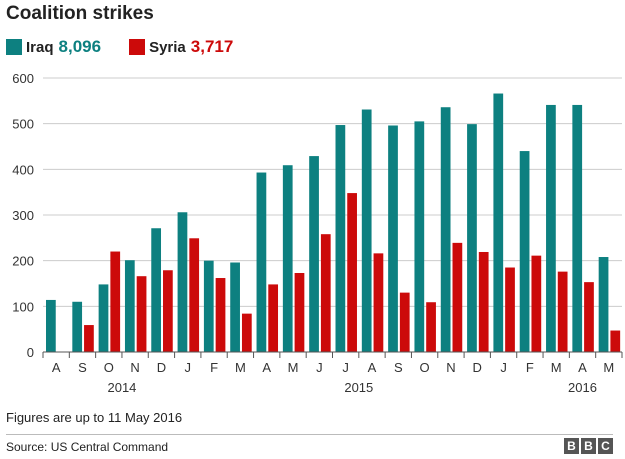 The width and height of the screenshot is (625, 459). I want to click on y-tick-label: 0, so click(30, 352).